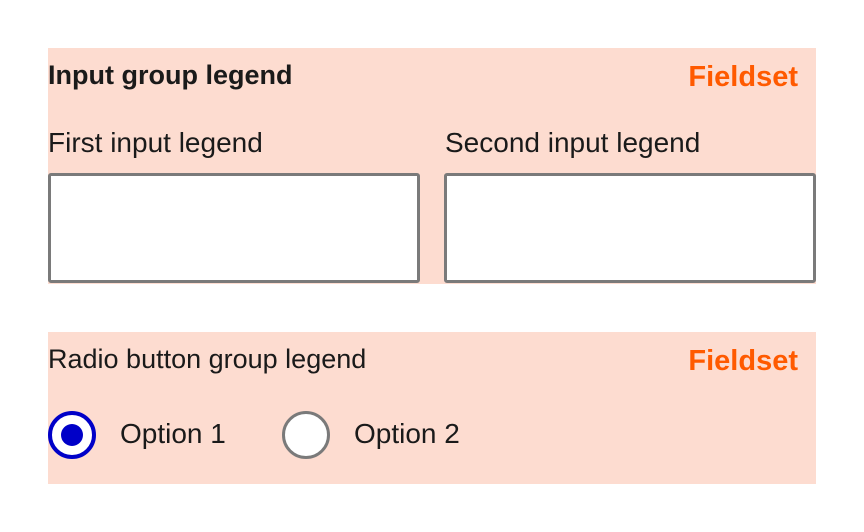  Describe the element at coordinates (407, 433) in the screenshot. I see `radio-option-2-label: Option 2` at that location.